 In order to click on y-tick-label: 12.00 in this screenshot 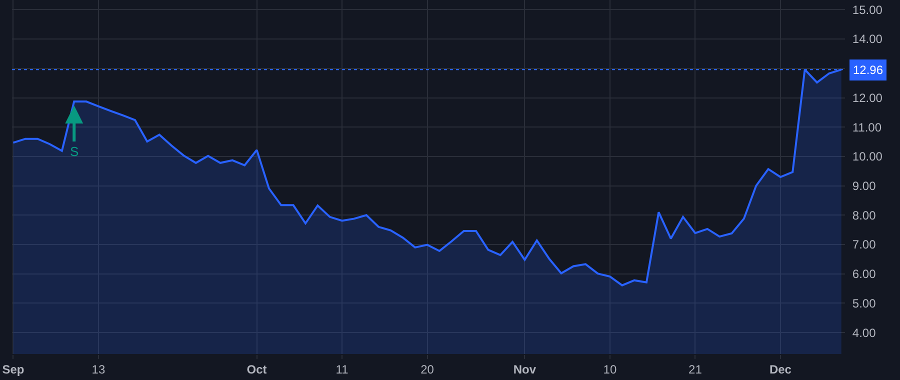, I will do `click(867, 97)`.